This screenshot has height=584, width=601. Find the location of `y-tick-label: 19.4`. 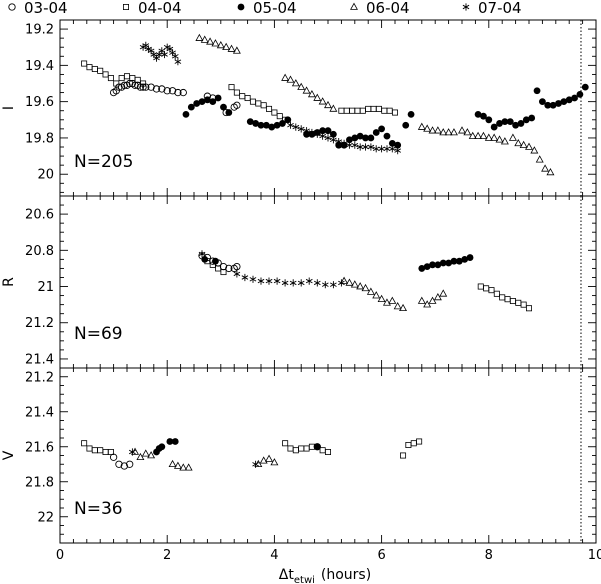

y-tick-label: 19.4 is located at coordinates (39, 66).